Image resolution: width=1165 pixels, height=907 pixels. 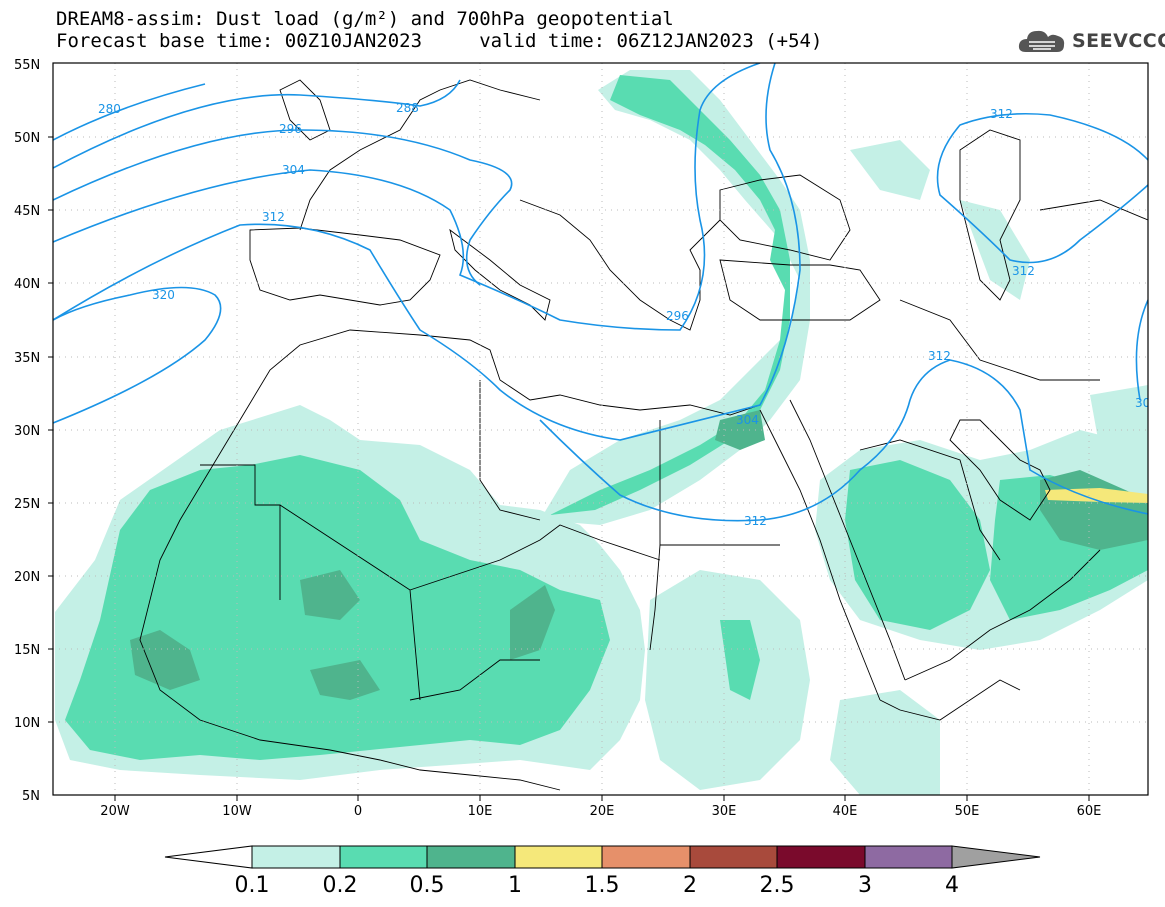 What do you see at coordinates (208, 857) in the screenshot?
I see `colorbar-low-arrow` at bounding box center [208, 857].